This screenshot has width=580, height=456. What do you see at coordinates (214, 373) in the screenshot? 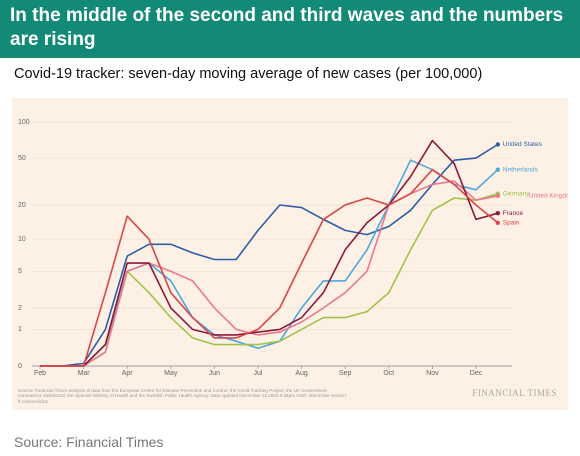
I see `x-tick-label: Jun` at bounding box center [214, 373].